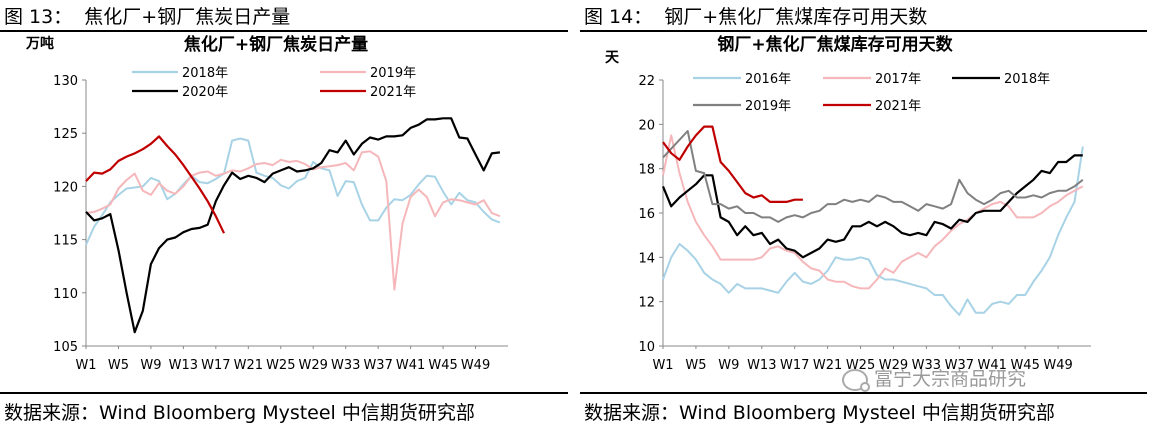 The image size is (1153, 429). I want to click on y-tick-label: 18, so click(646, 170).